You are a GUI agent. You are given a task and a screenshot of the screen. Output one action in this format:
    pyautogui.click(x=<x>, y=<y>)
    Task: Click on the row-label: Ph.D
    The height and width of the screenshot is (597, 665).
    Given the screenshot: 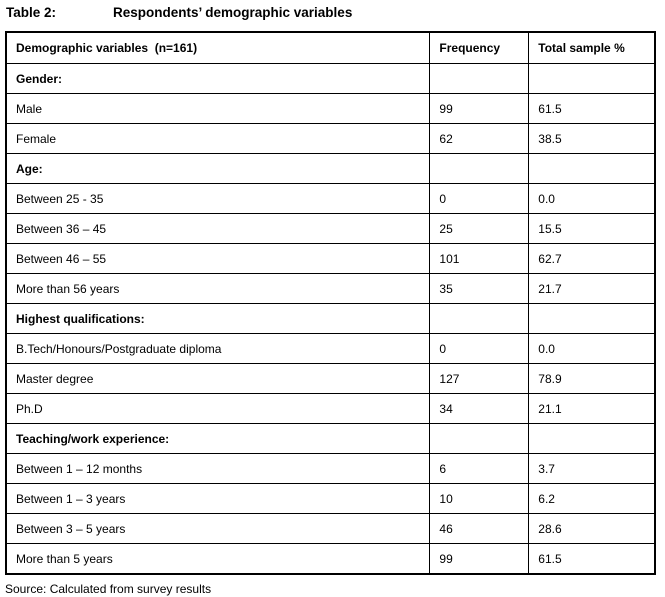 What is the action you would take?
    pyautogui.click(x=218, y=408)
    